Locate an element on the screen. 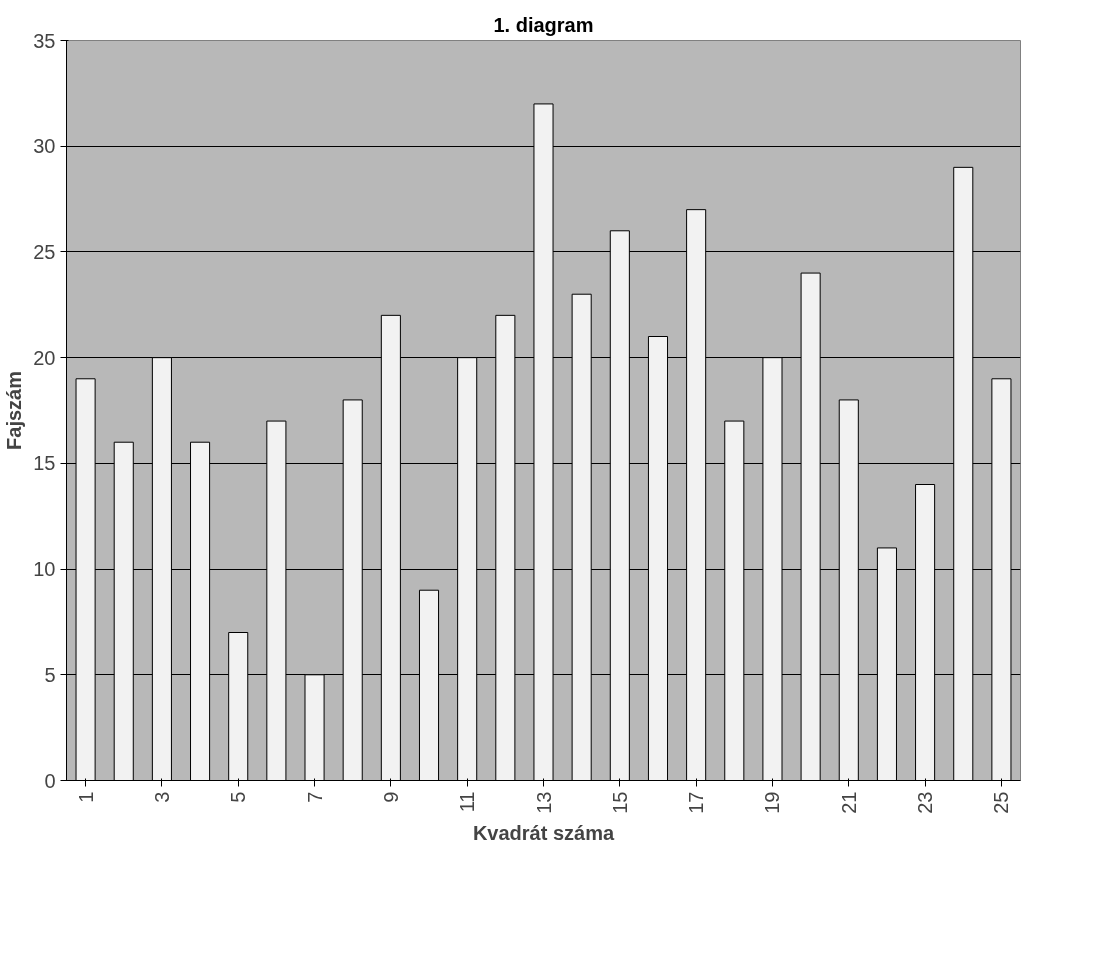  x-tick-label: 15 is located at coordinates (619, 802).